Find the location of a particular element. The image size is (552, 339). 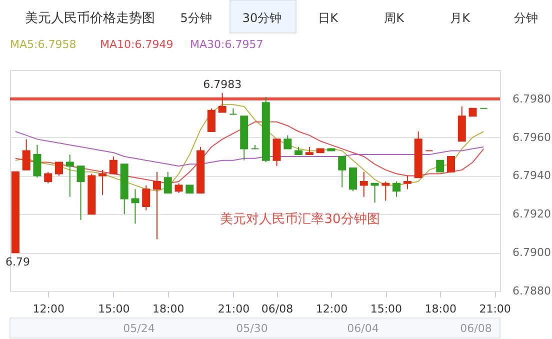

text: MA5:6.7958 is located at coordinates (43, 44).